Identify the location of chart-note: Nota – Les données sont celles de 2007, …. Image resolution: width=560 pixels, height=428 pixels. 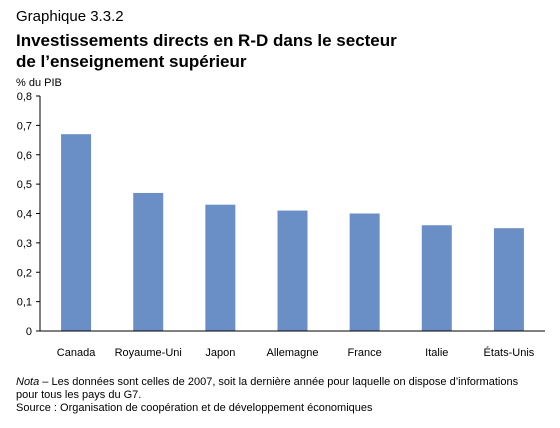
(276, 389).